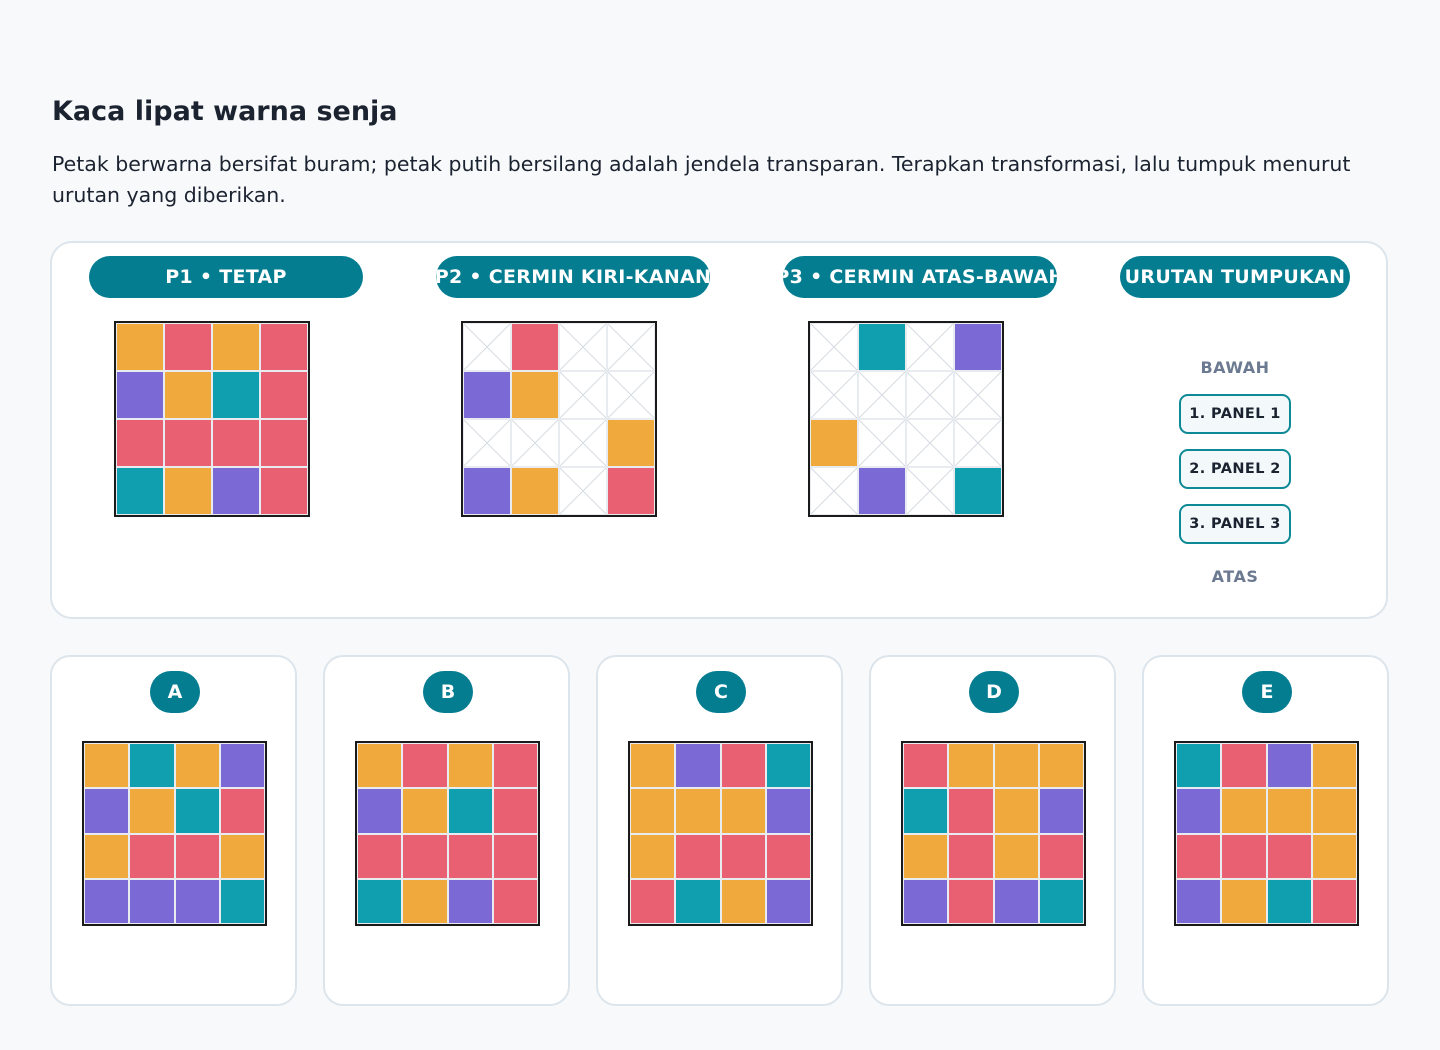 This screenshot has width=1440, height=1050. I want to click on panel-3-label: P3 • CERMIN ATAS-BAWAH, so click(920, 277).